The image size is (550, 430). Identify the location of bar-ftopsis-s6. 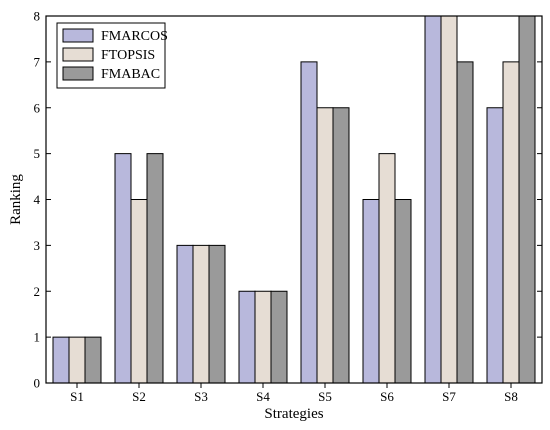
(387, 268).